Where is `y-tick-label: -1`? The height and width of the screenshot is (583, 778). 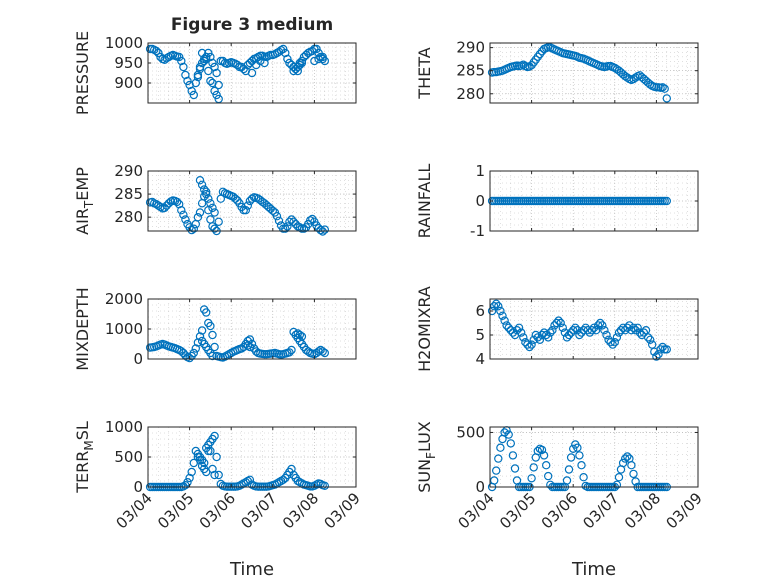 y-tick-label: -1 is located at coordinates (477, 231).